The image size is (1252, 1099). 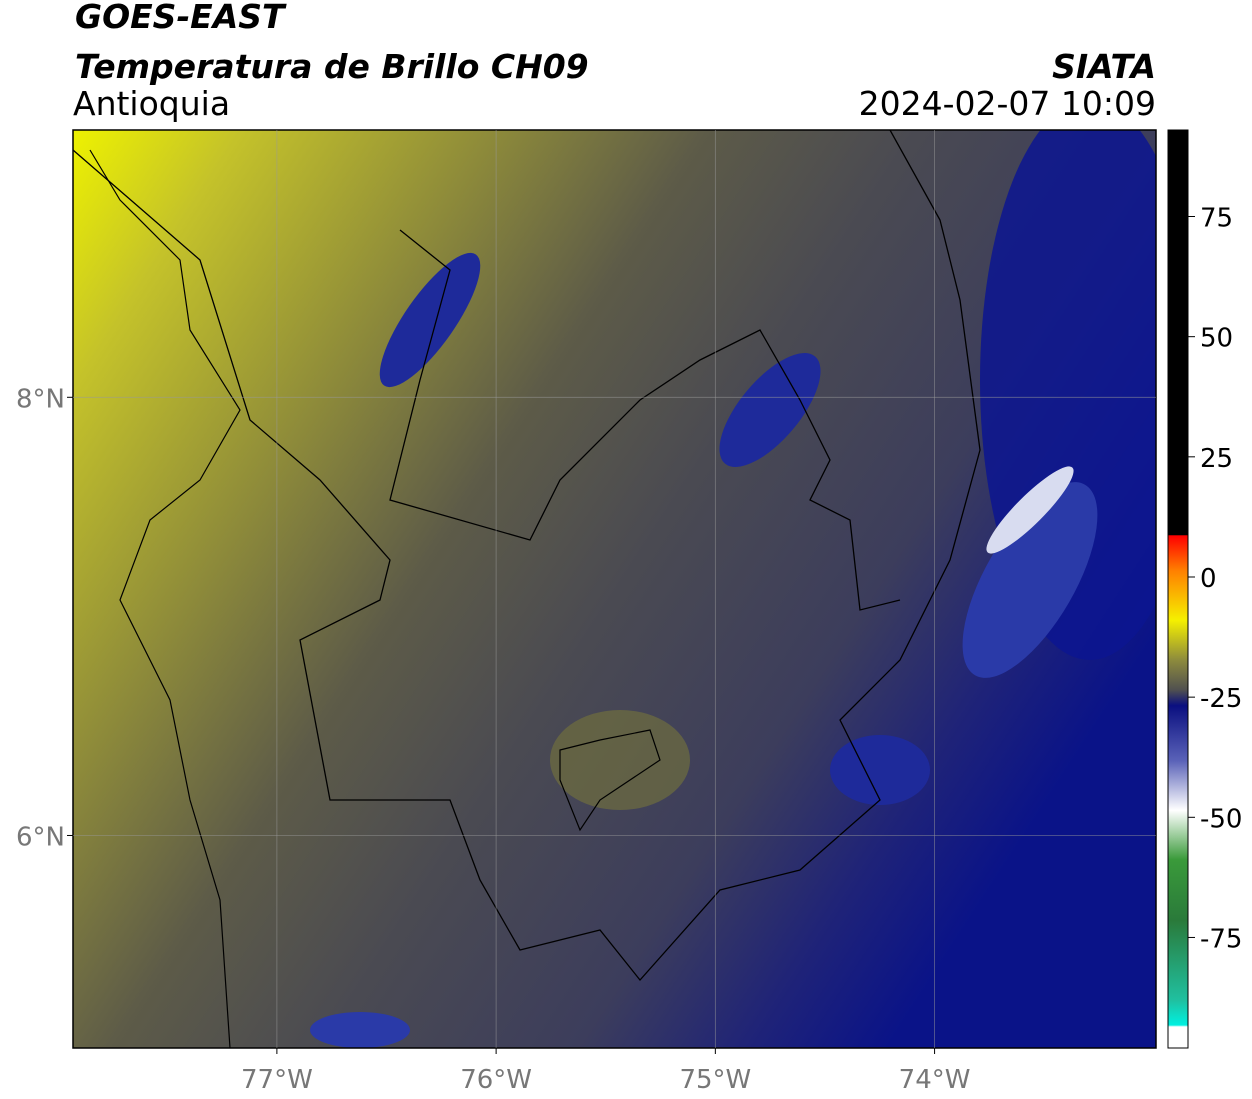 What do you see at coordinates (40, 399) in the screenshot?
I see `y-tick-label: 8°N` at bounding box center [40, 399].